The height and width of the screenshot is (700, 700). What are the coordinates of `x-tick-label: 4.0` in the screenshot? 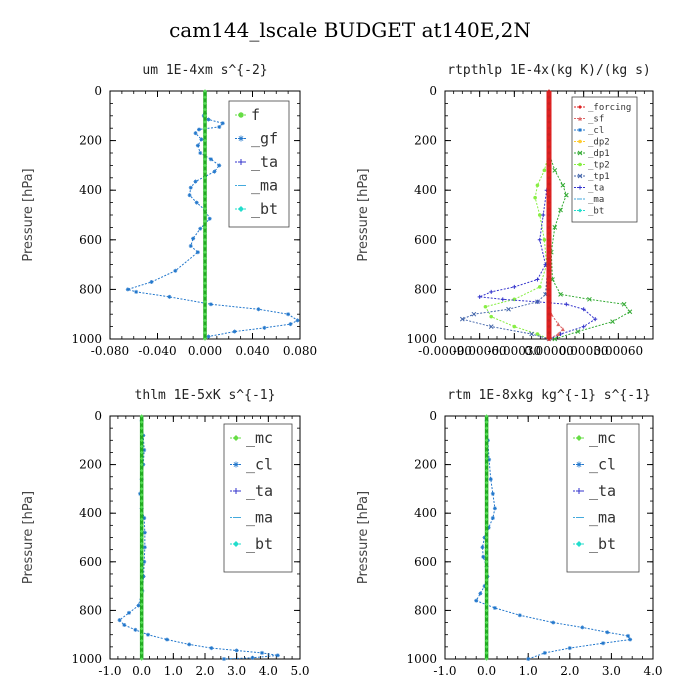 It's located at (268, 671).